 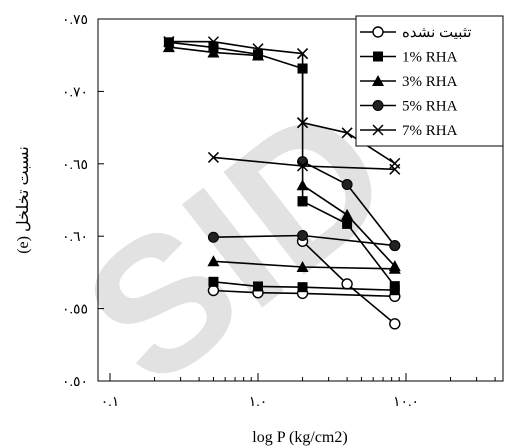 I want to click on y-tick-label-3: ٠.٦٥, so click(x=75, y=165).